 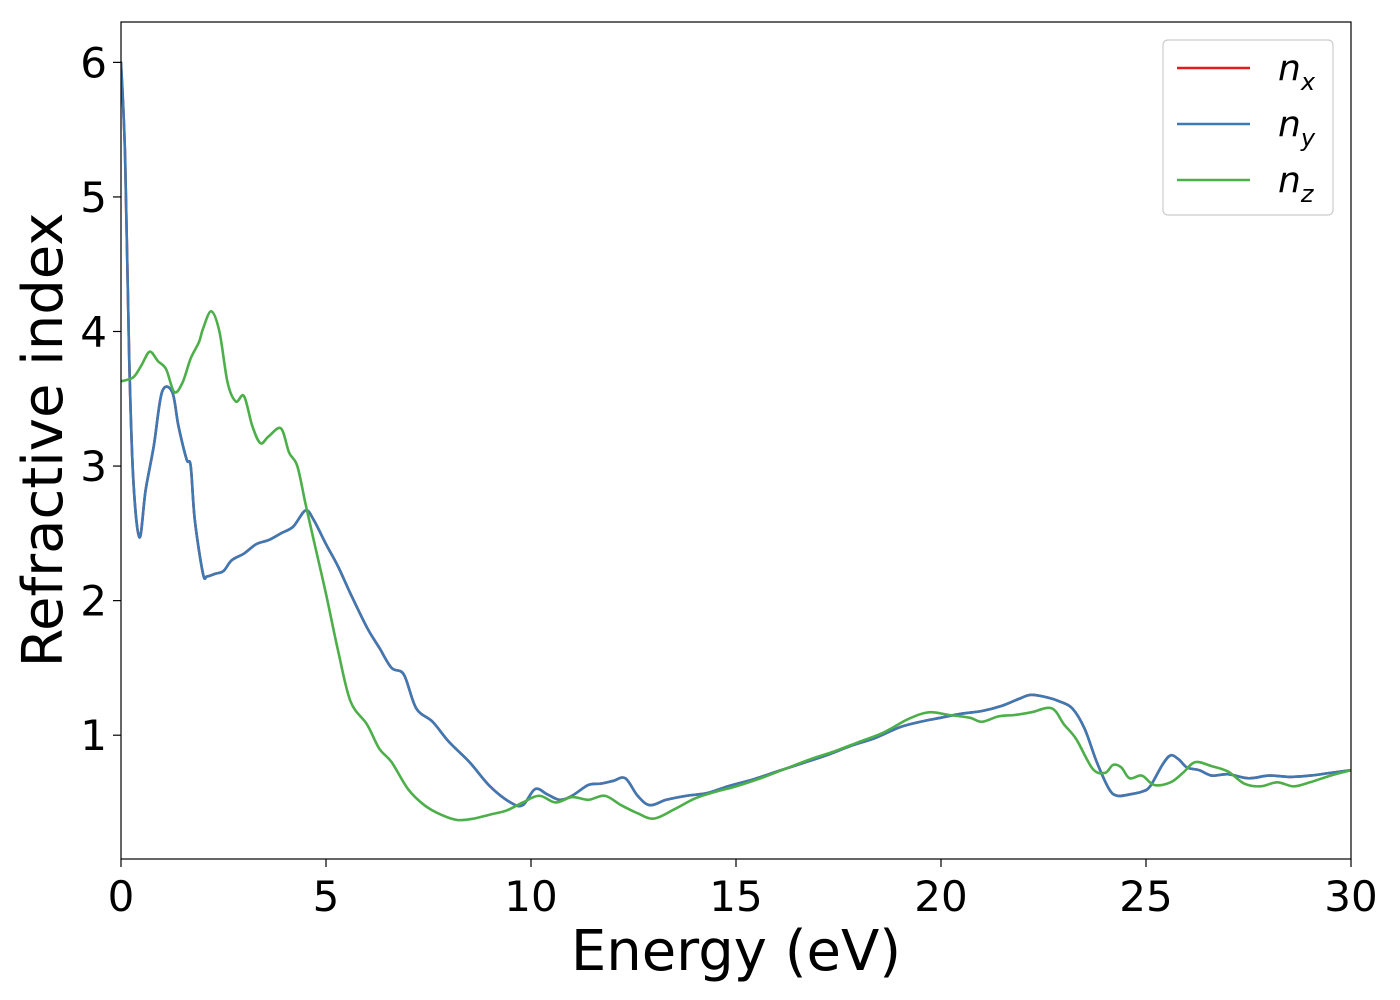 What do you see at coordinates (326, 896) in the screenshot?
I see `x-tick-label: 5` at bounding box center [326, 896].